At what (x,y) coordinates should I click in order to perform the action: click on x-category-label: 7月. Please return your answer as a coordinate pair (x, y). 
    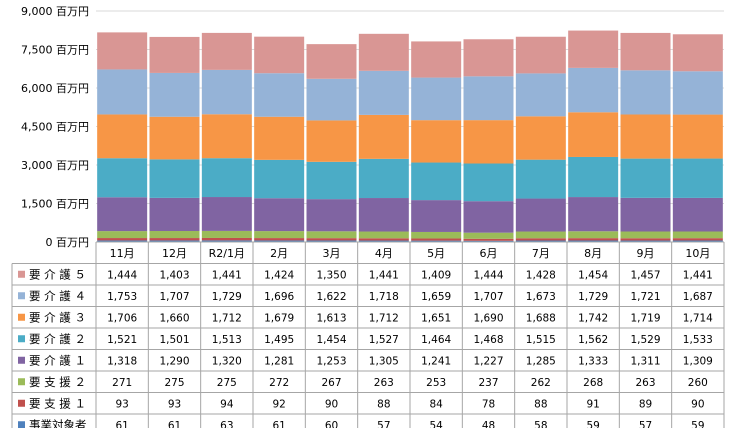
    Looking at the image, I should click on (541, 253).